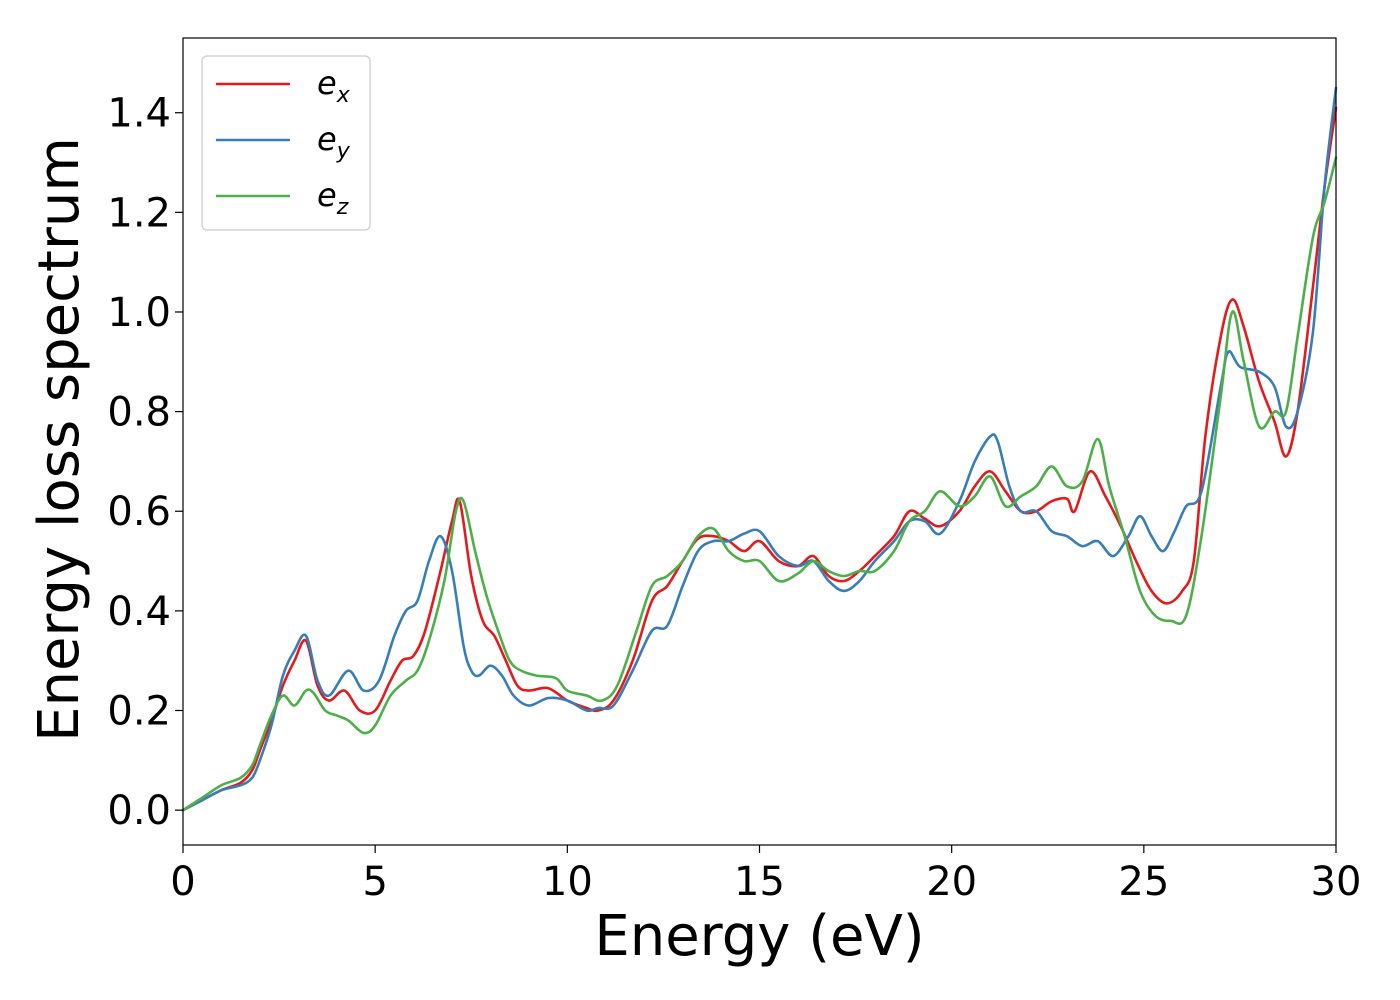  I want to click on x-axis-ticks: 0 5 10 15 20 25 30, so click(765, 875).